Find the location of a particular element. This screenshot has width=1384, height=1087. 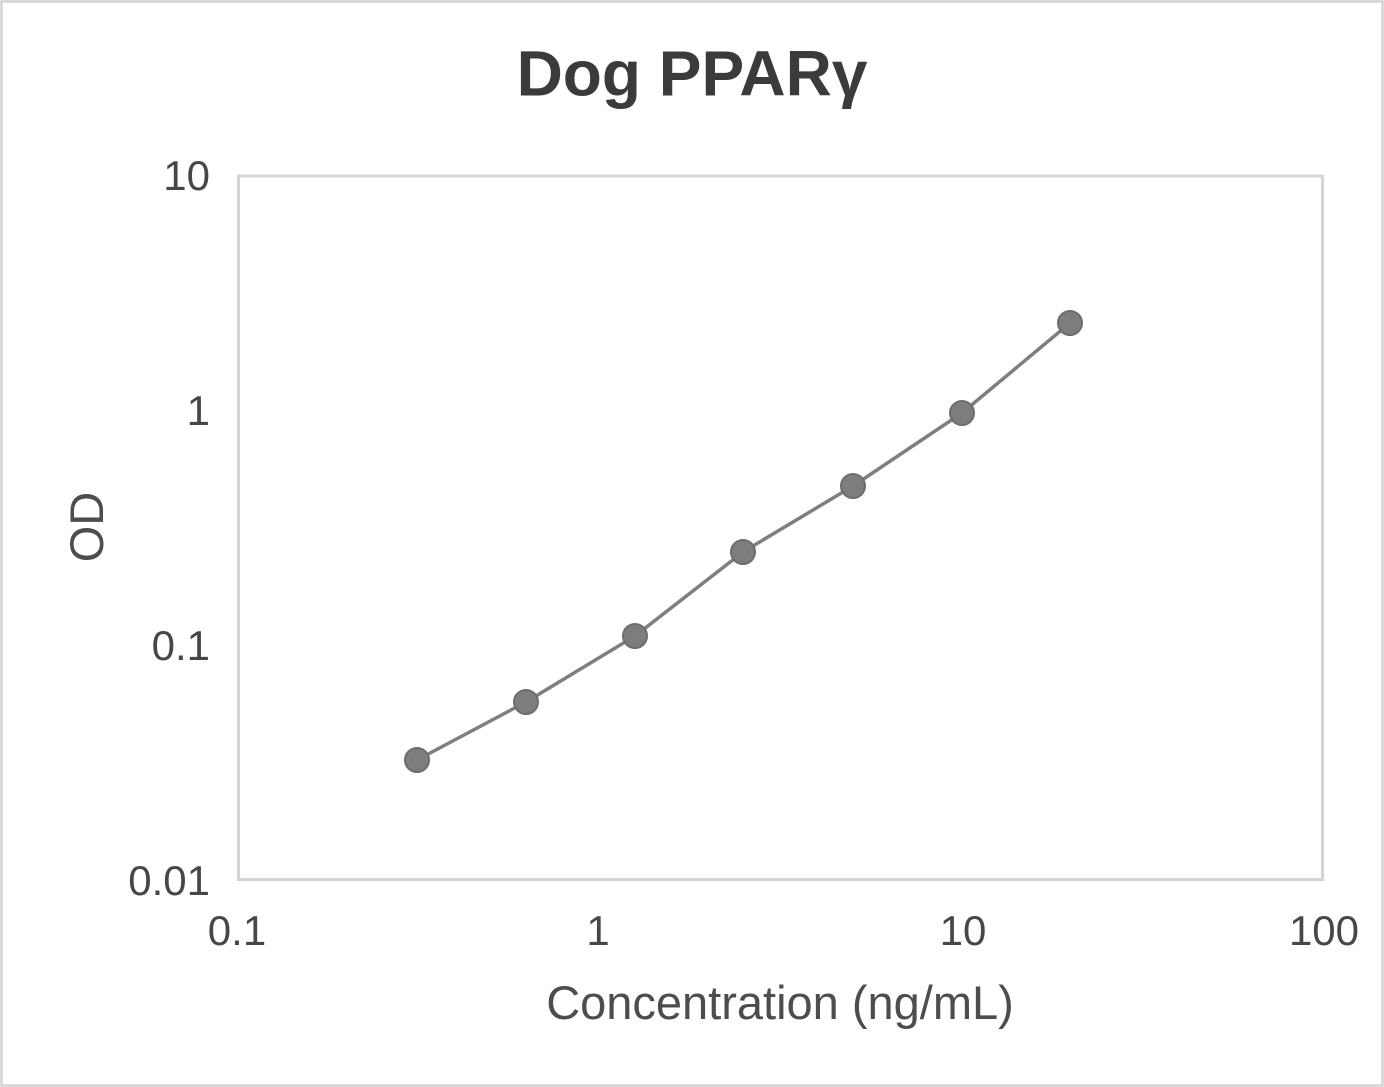

svg-text: OD is located at coordinates (86, 527).